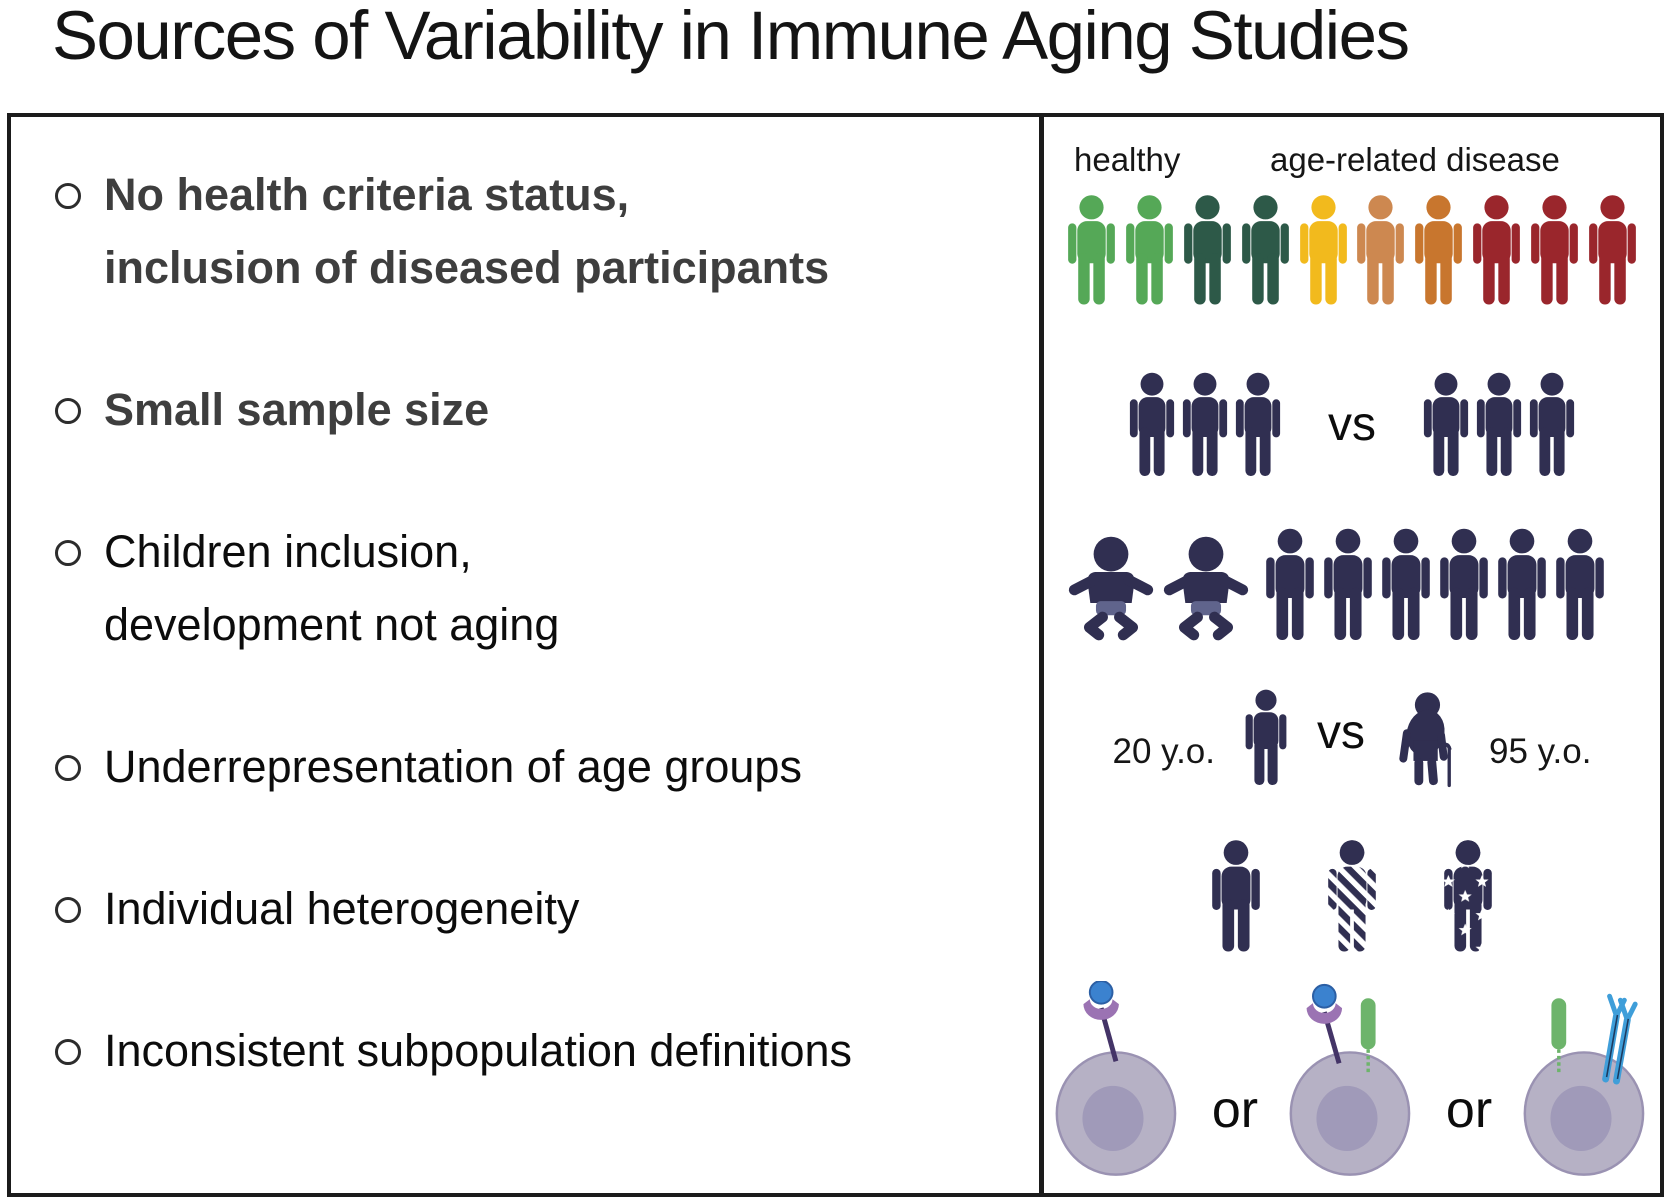 The image size is (1671, 1204). I want to click on age-groups-row: 20 y.o. vs 95 y.o., so click(1352, 739).